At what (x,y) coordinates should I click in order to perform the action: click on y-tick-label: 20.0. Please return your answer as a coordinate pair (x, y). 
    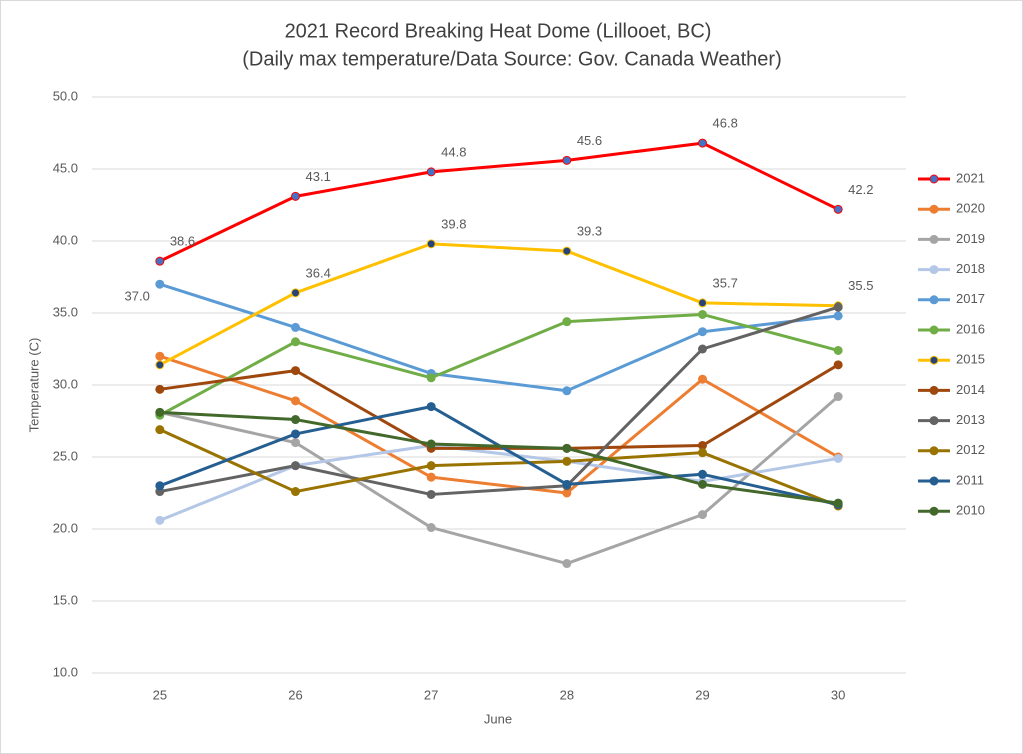
    Looking at the image, I should click on (65, 527).